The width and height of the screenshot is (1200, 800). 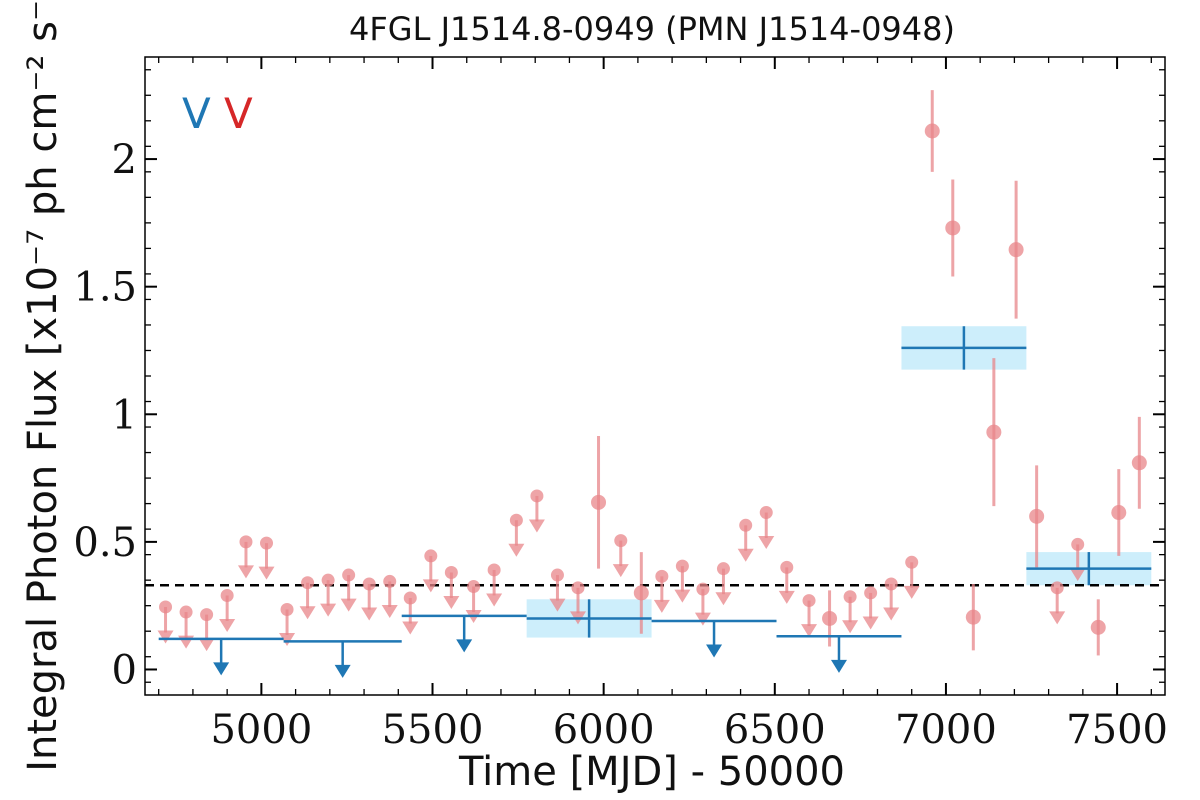 I want to click on legend-entry-short-bins: V, so click(x=238, y=113).